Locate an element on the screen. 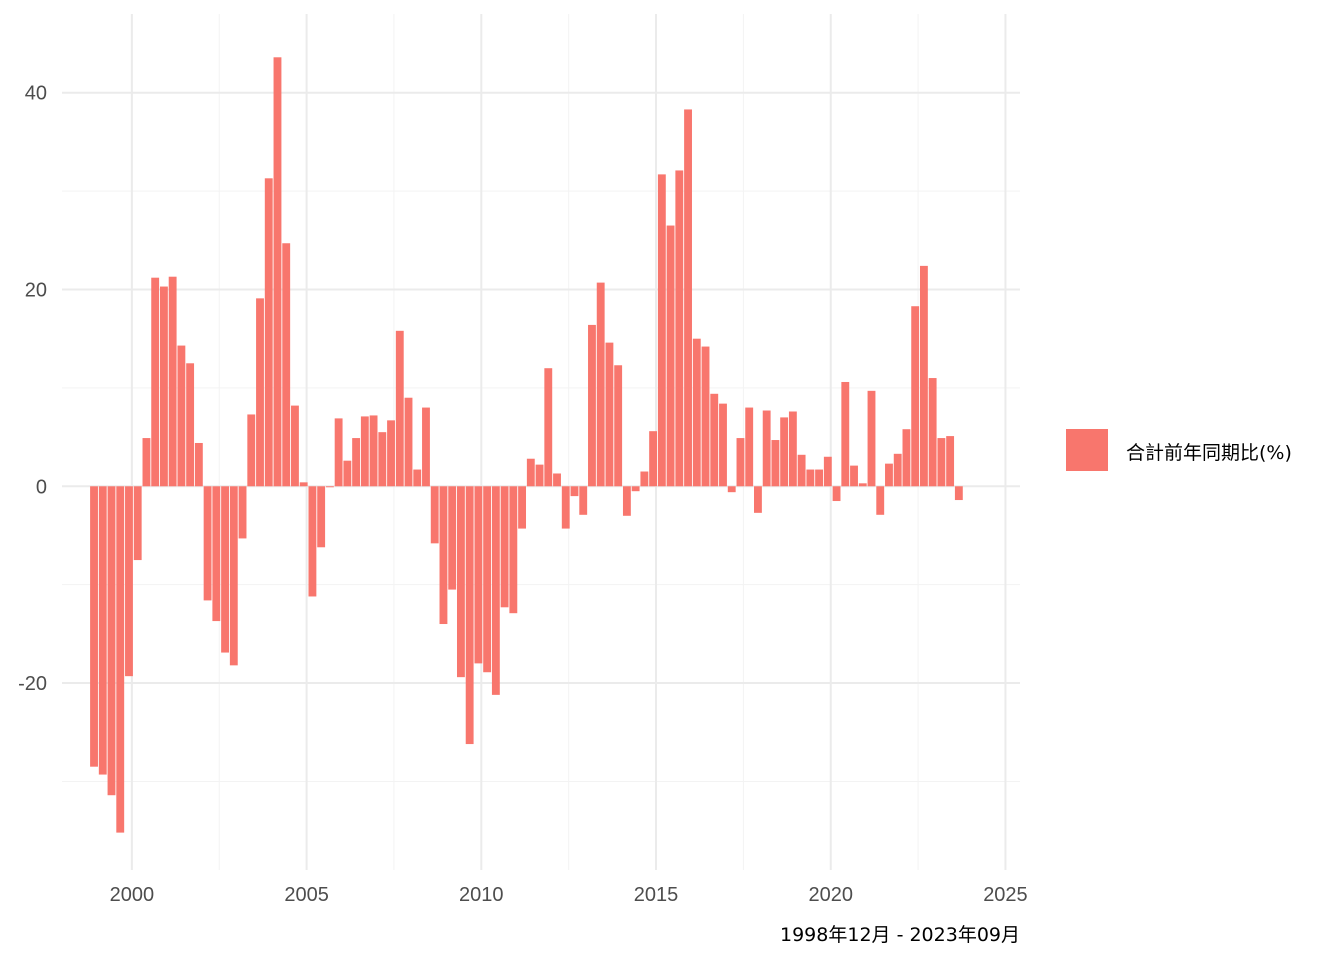 Image resolution: width=1344 pixels, height=960 pixels. x-tick-label: 2025 is located at coordinates (1005, 895).